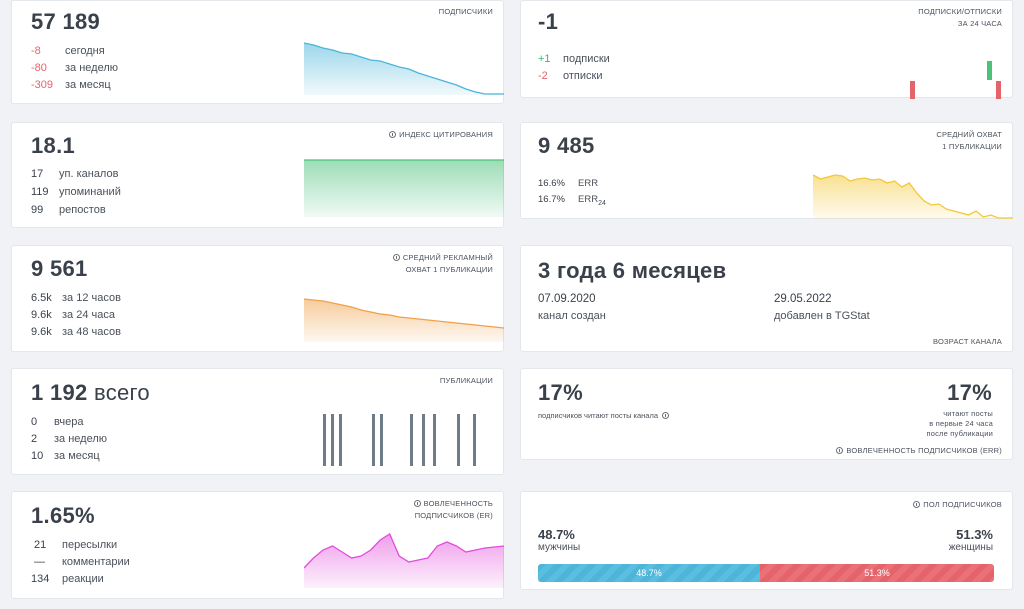  What do you see at coordinates (567, 299) in the screenshot?
I see `age-created-date: 07.09.2020` at bounding box center [567, 299].